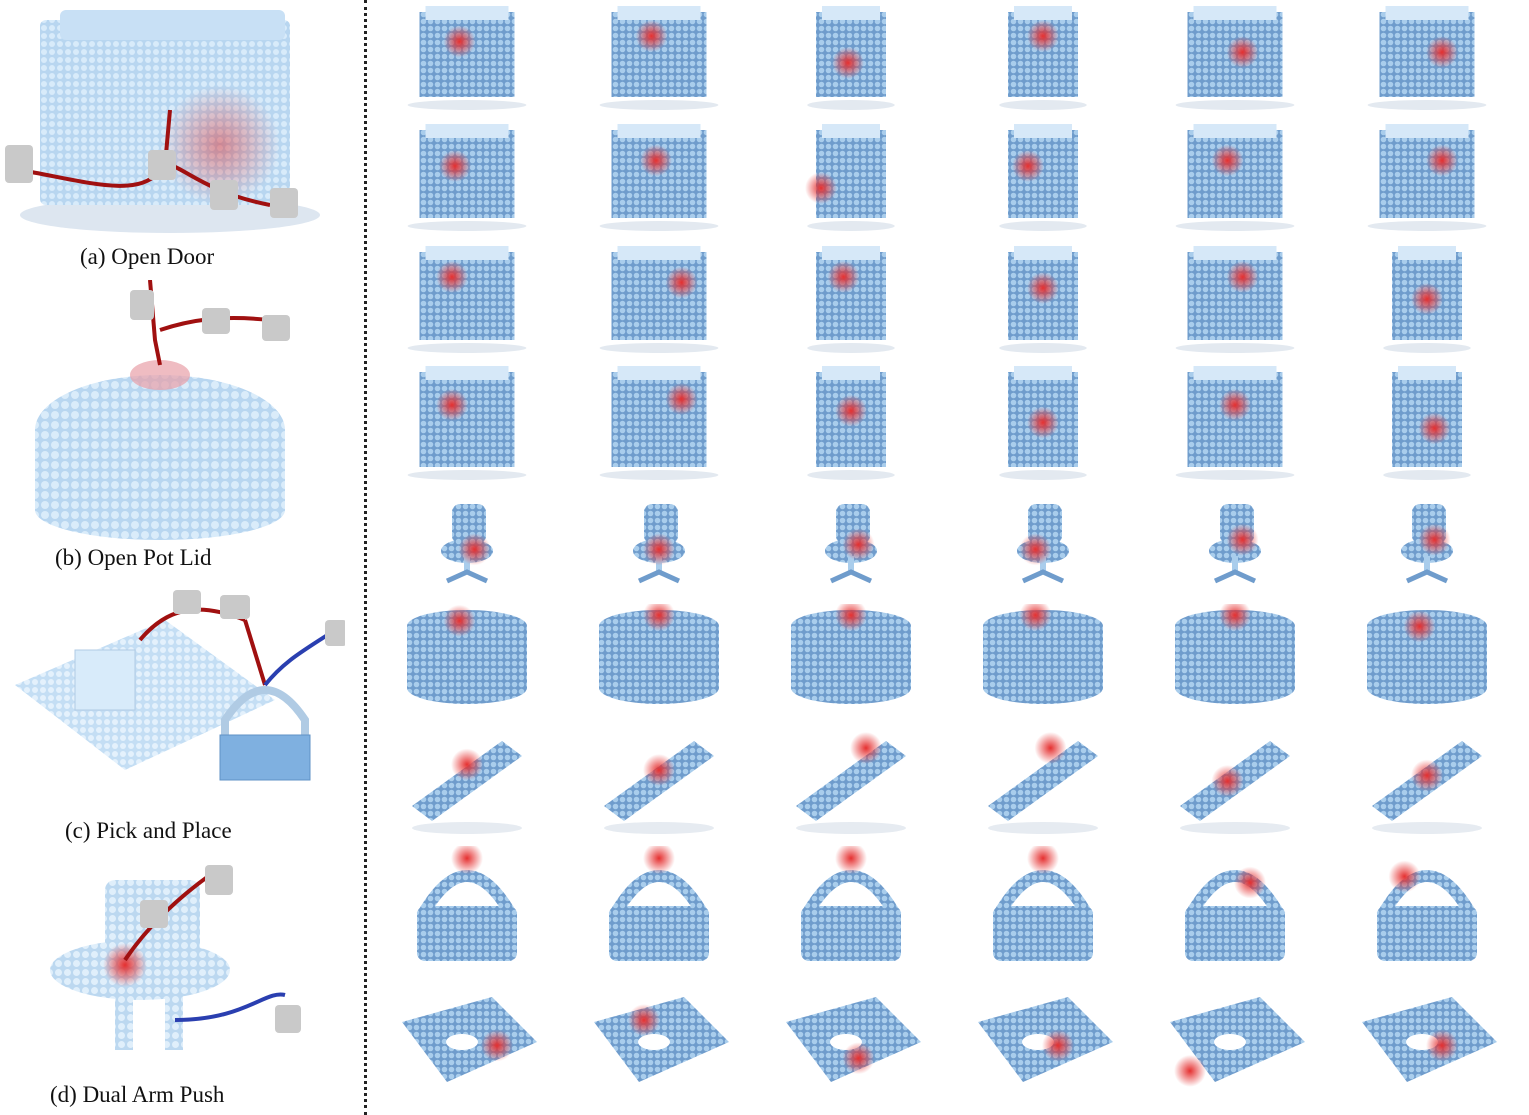 The width and height of the screenshot is (1529, 1115). I want to click on pointcloud-cabinet-drawer-r3c2, so click(659, 299).